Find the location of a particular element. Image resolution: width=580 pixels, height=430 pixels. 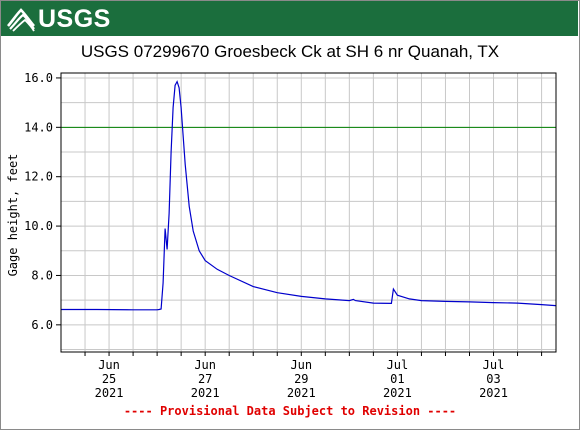

x-tick-label: 29 is located at coordinates (301, 379).